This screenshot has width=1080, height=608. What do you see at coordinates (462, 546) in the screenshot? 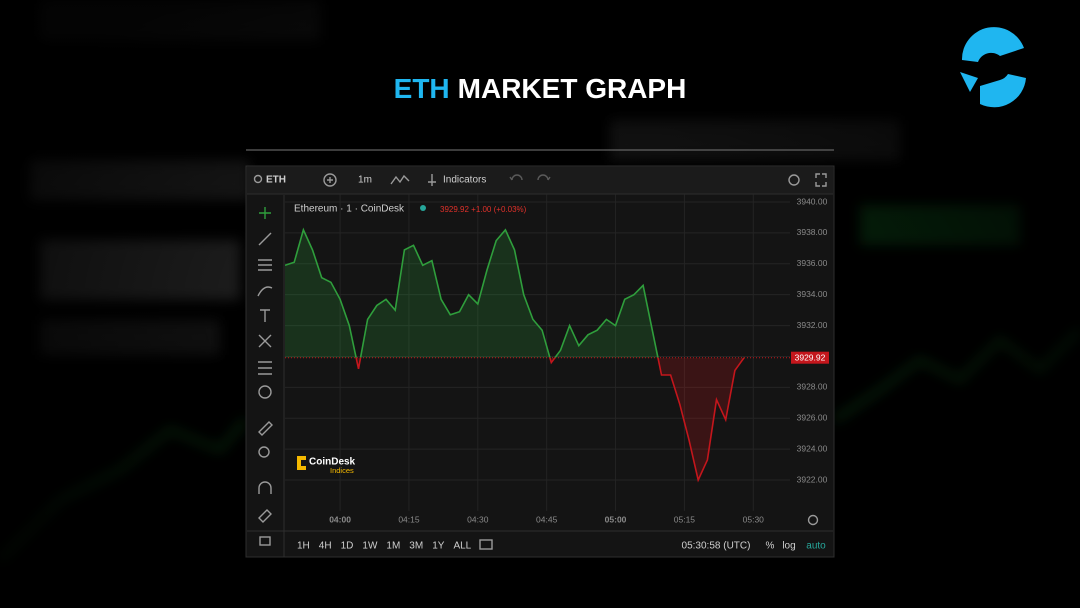
I see `range-button: ALL` at bounding box center [462, 546].